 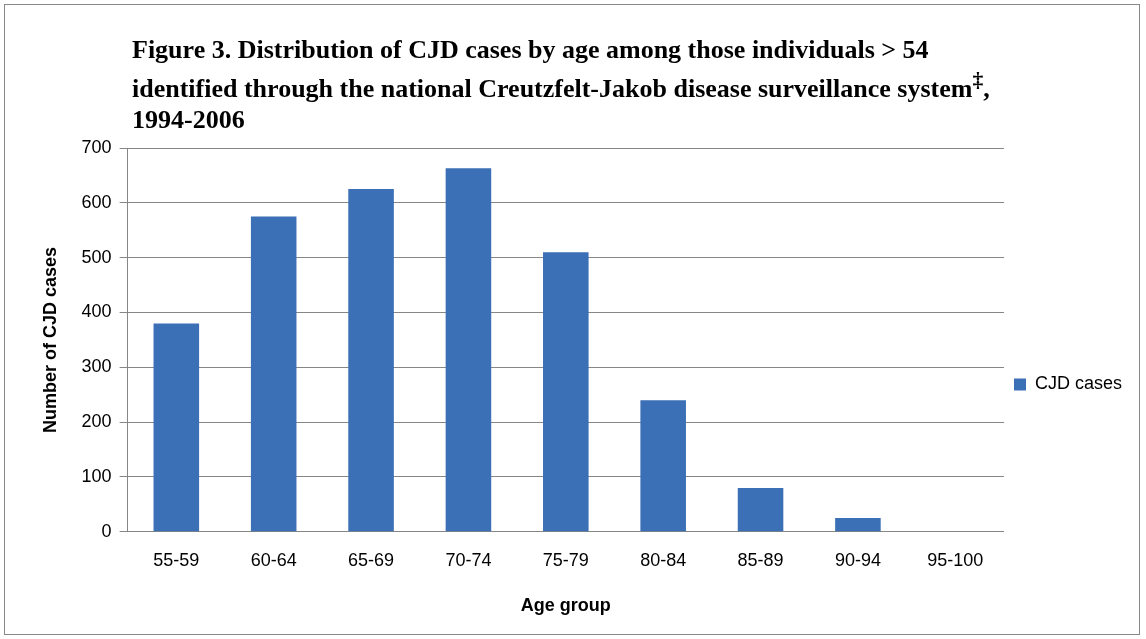 What do you see at coordinates (96, 256) in the screenshot?
I see `y-tick-label: 500` at bounding box center [96, 256].